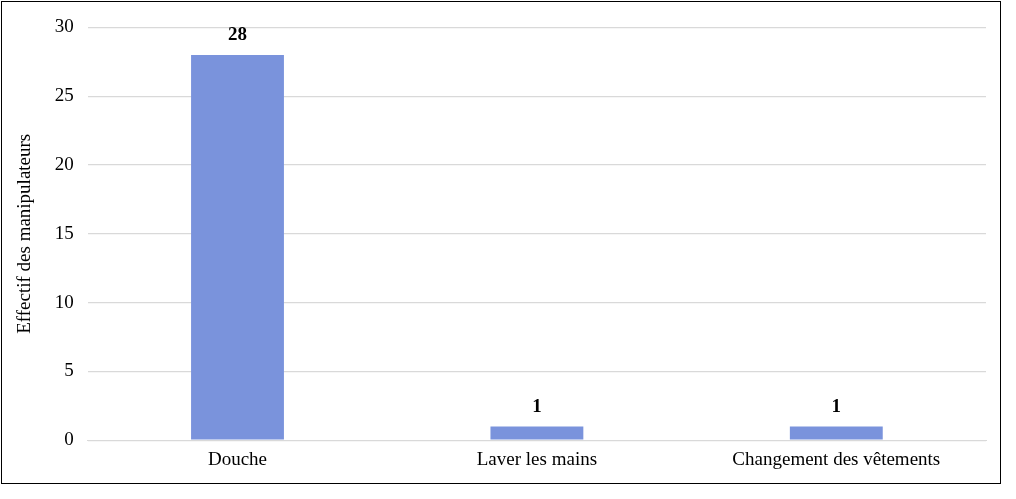 Image resolution: width=1016 pixels, height=499 pixels. Describe the element at coordinates (64, 163) in the screenshot. I see `y-tick-label: 20` at that location.